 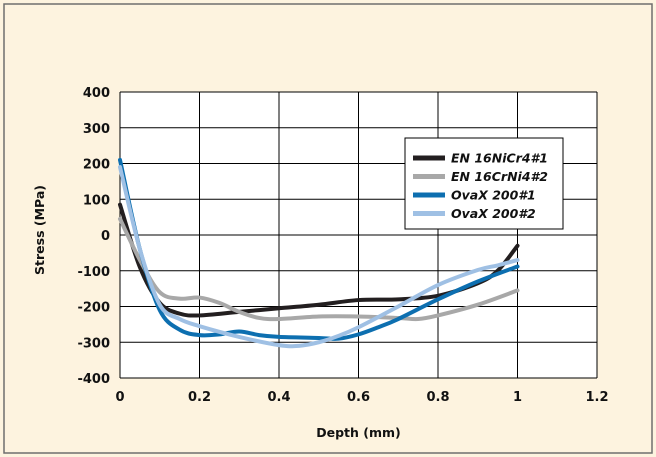 I want to click on y-tick-label: 400, so click(x=96, y=93).